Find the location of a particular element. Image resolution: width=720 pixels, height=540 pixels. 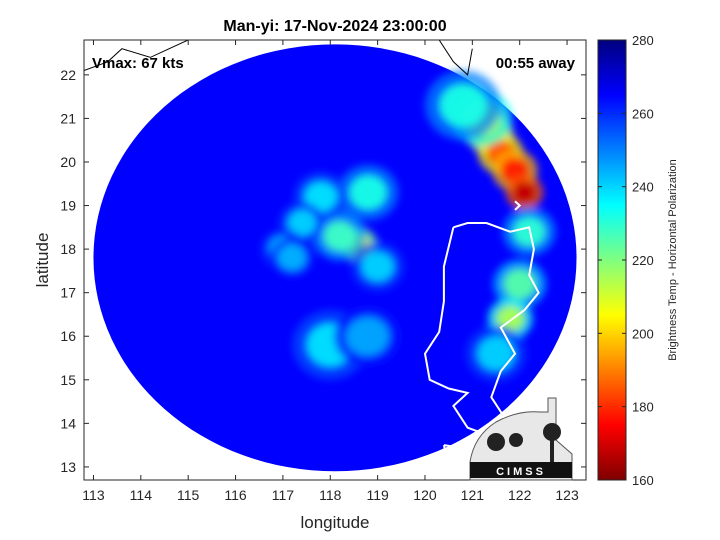

y-tick-label: 22 is located at coordinates (68, 75).